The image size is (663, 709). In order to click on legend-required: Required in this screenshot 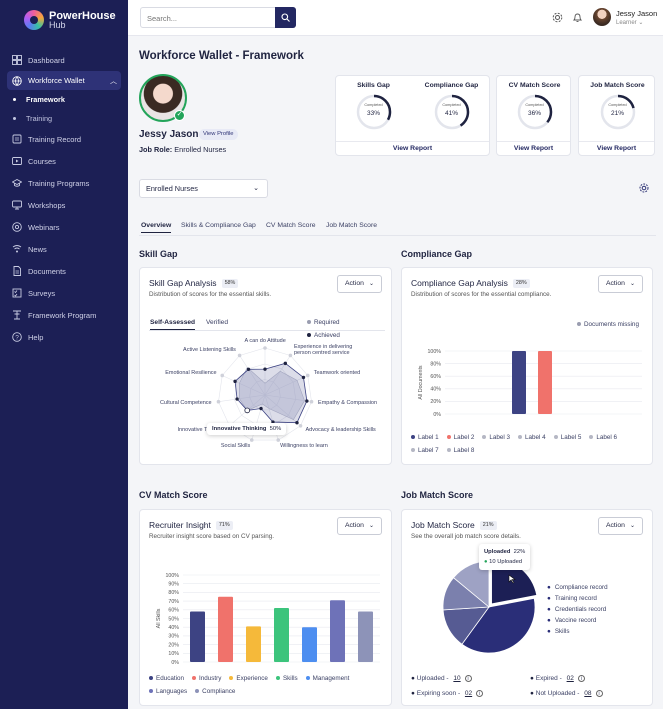, I will do `click(323, 322)`.